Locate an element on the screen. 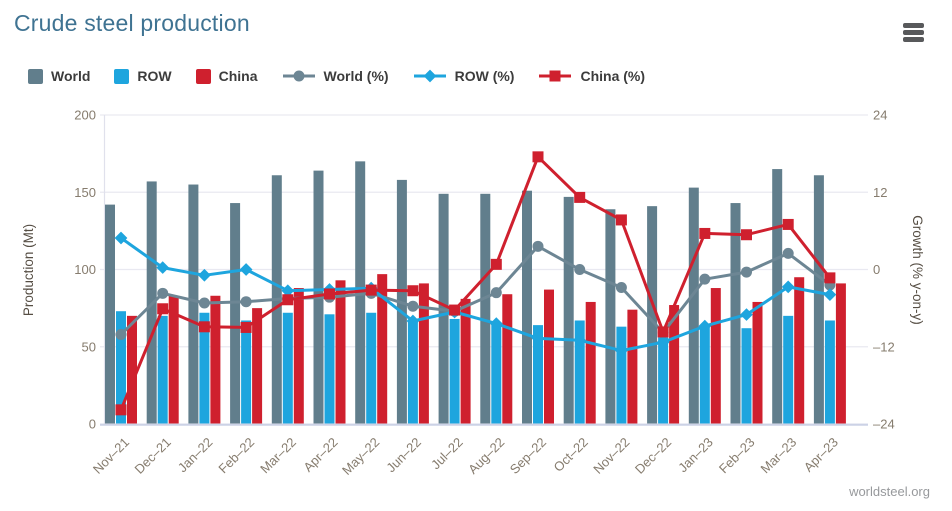 The width and height of the screenshot is (952, 511). left-axis-tick-label: 50 is located at coordinates (89, 346).